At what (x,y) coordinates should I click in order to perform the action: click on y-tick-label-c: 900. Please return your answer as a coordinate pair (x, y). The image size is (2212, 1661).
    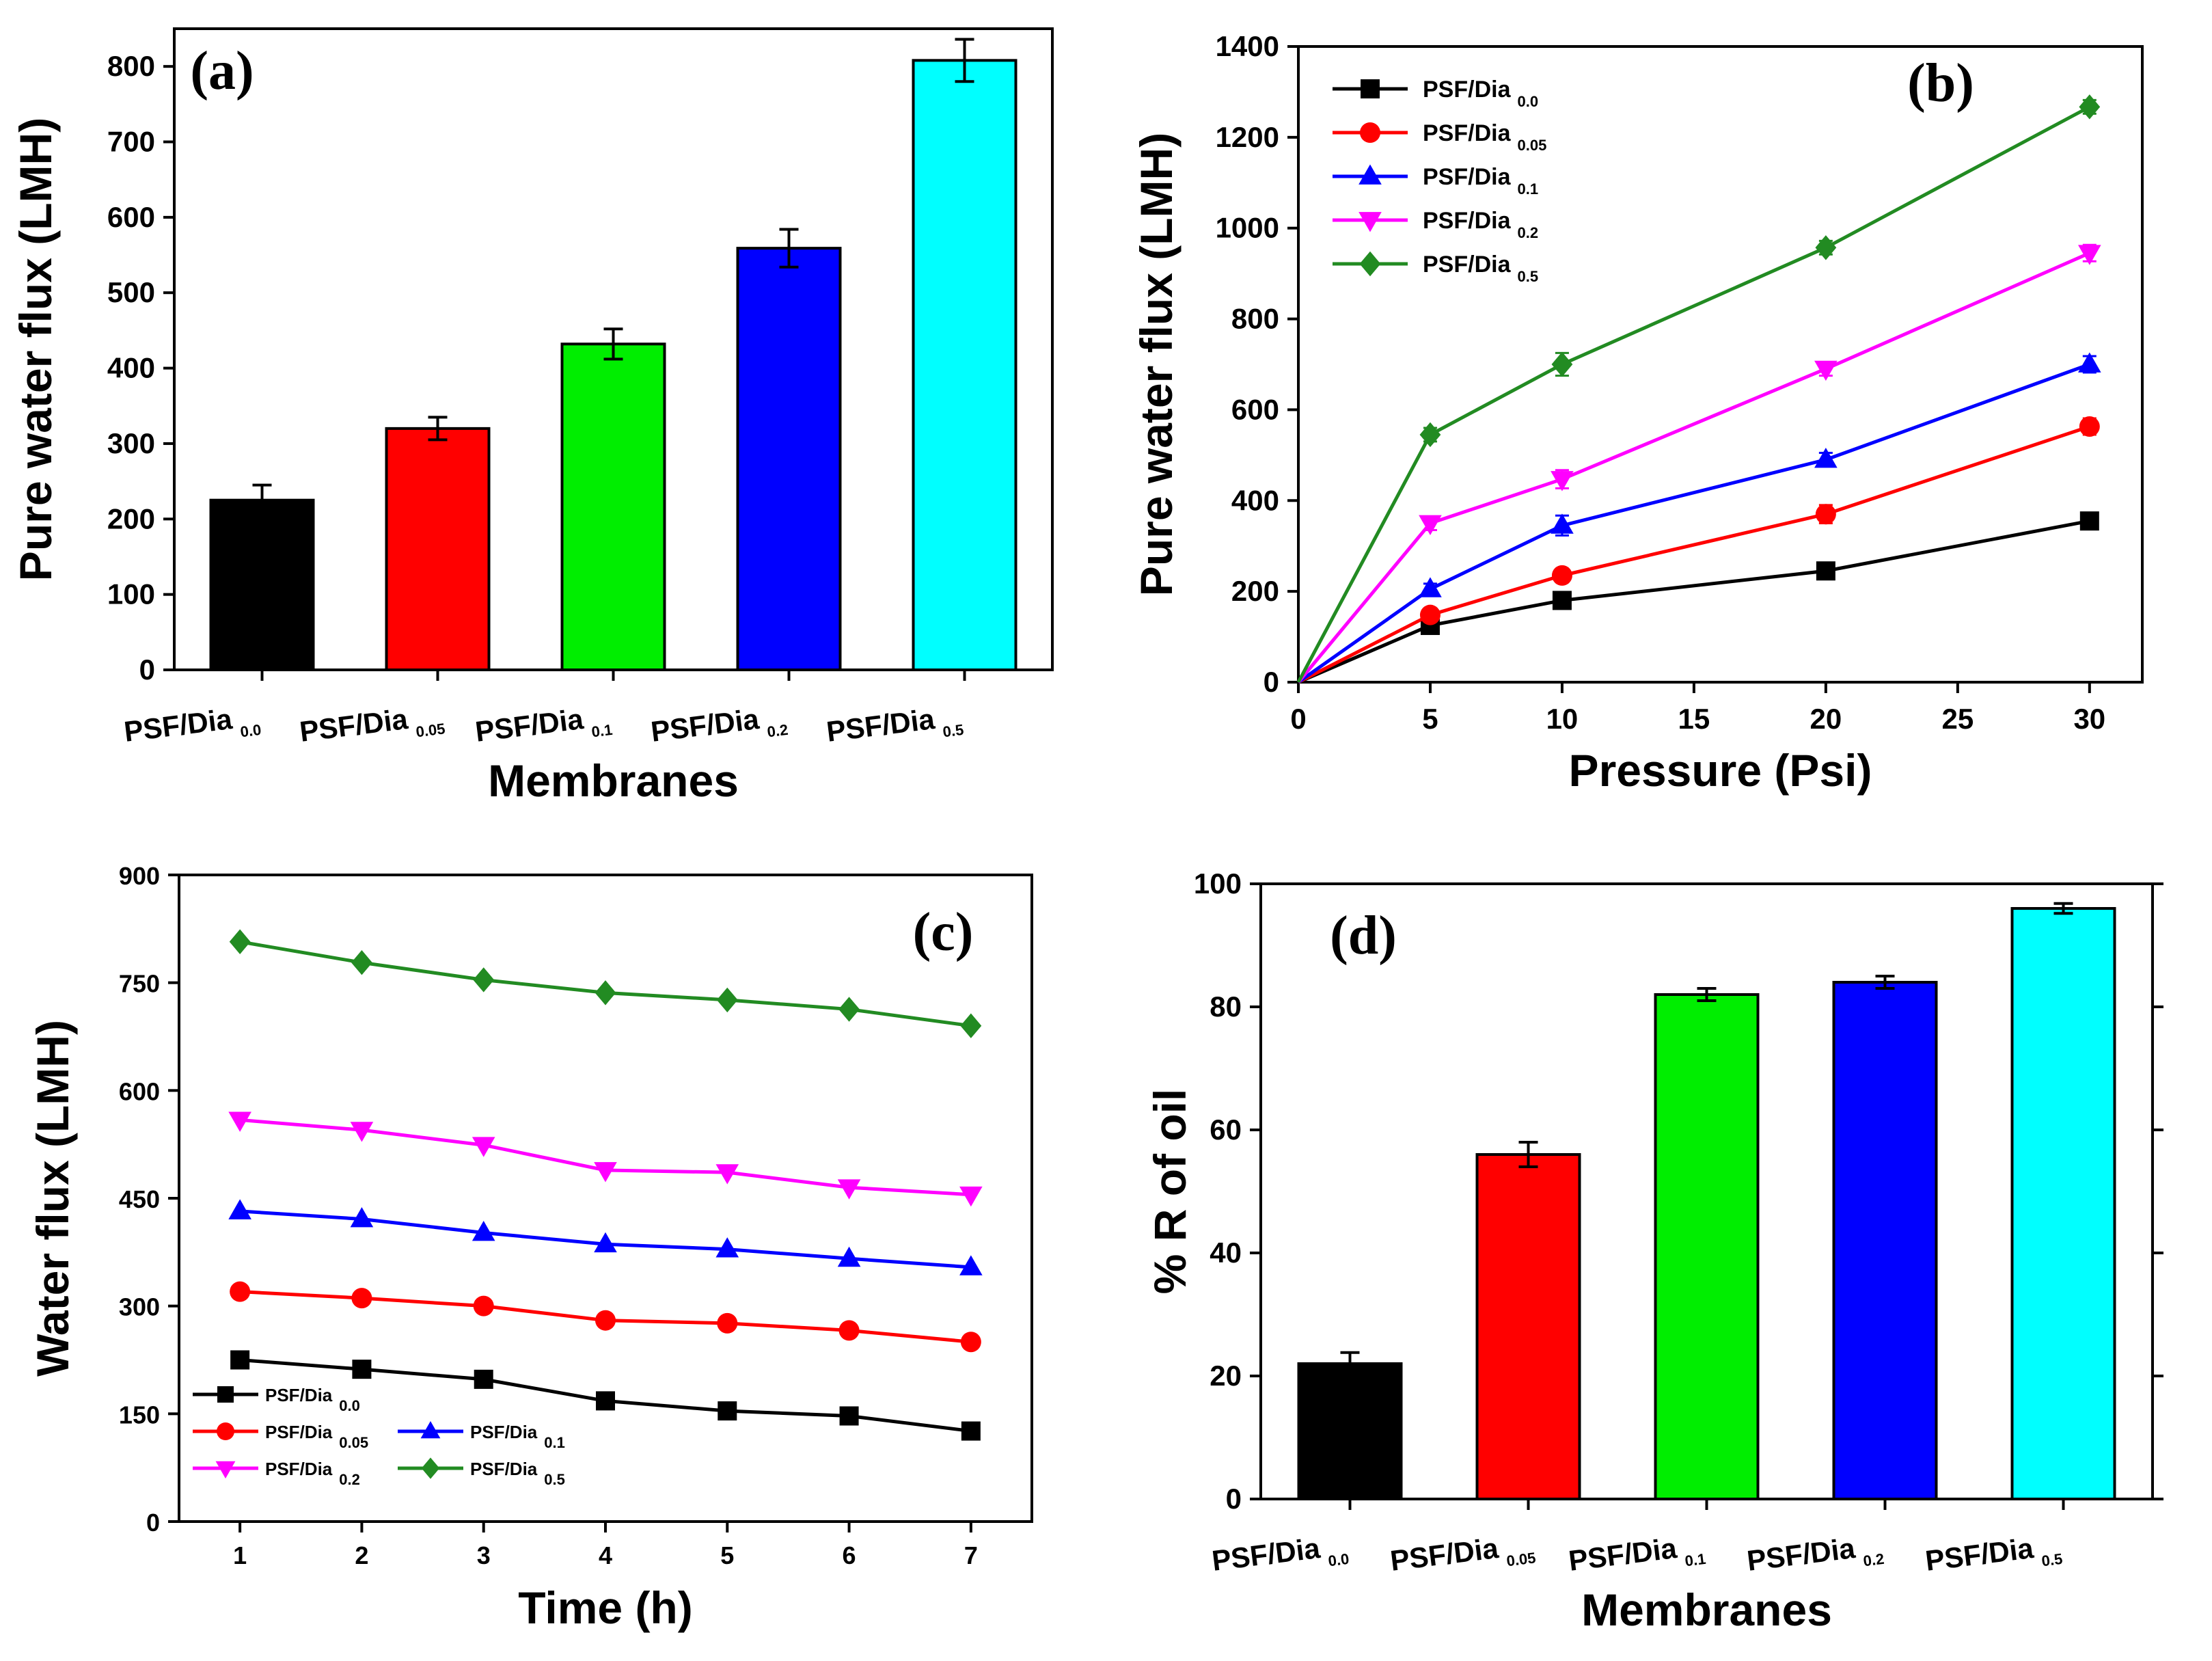
    Looking at the image, I should click on (139, 876).